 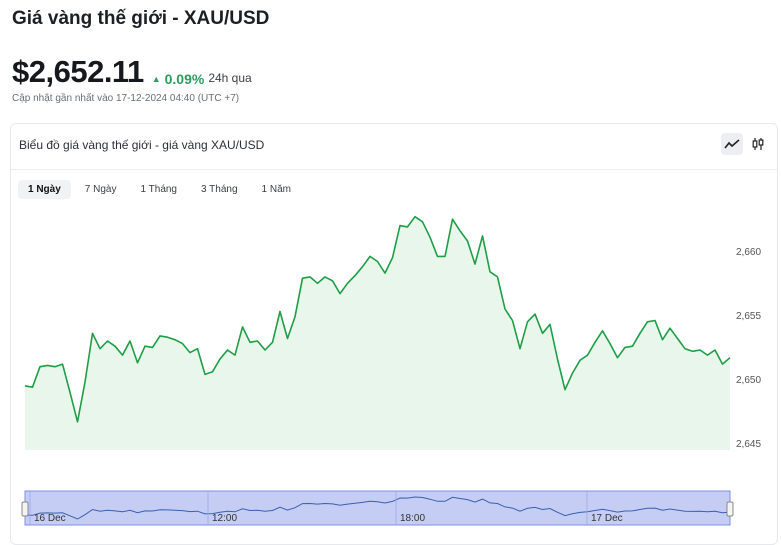 I want to click on range-tabs: 1 Ngày 7 Ngày 1 Tháng 3 Tháng 1 Năm, so click(x=159, y=189).